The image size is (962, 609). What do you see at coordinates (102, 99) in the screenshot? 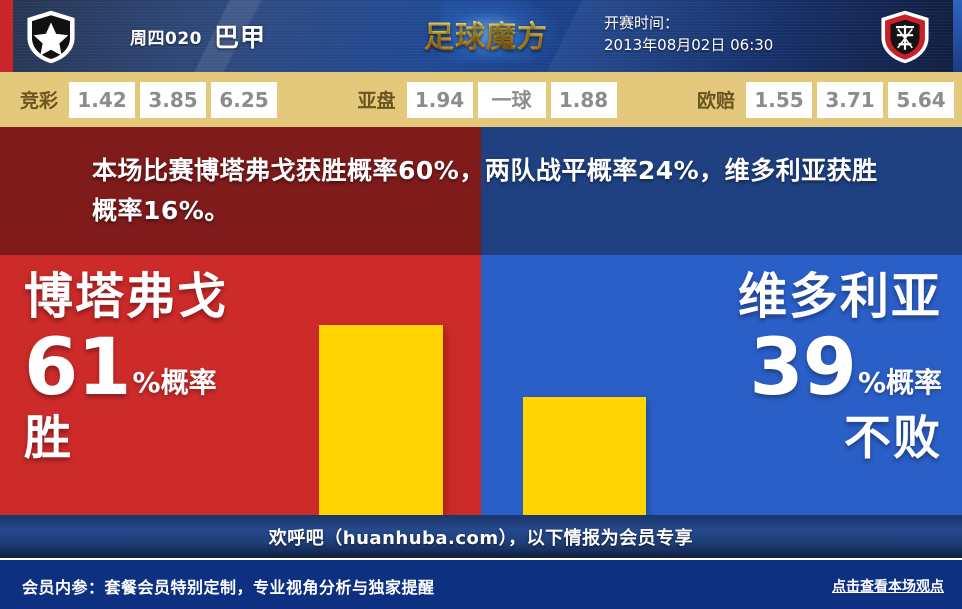
I see `odds-value-jingcai-home: 1.42` at bounding box center [102, 99].